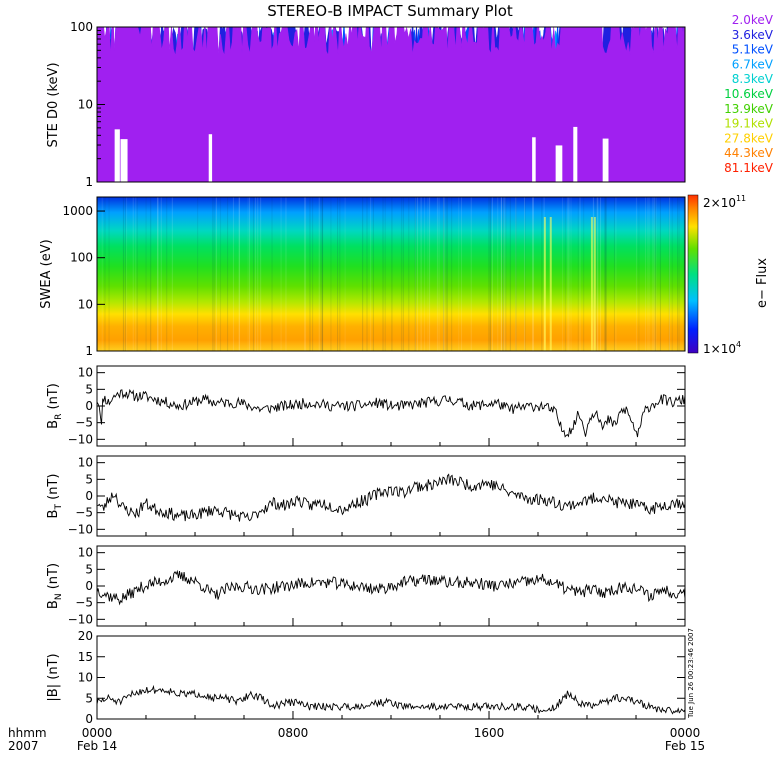 The width and height of the screenshot is (780, 780). Describe the element at coordinates (89, 406) in the screenshot. I see `br-y-tick-label: 0` at that location.